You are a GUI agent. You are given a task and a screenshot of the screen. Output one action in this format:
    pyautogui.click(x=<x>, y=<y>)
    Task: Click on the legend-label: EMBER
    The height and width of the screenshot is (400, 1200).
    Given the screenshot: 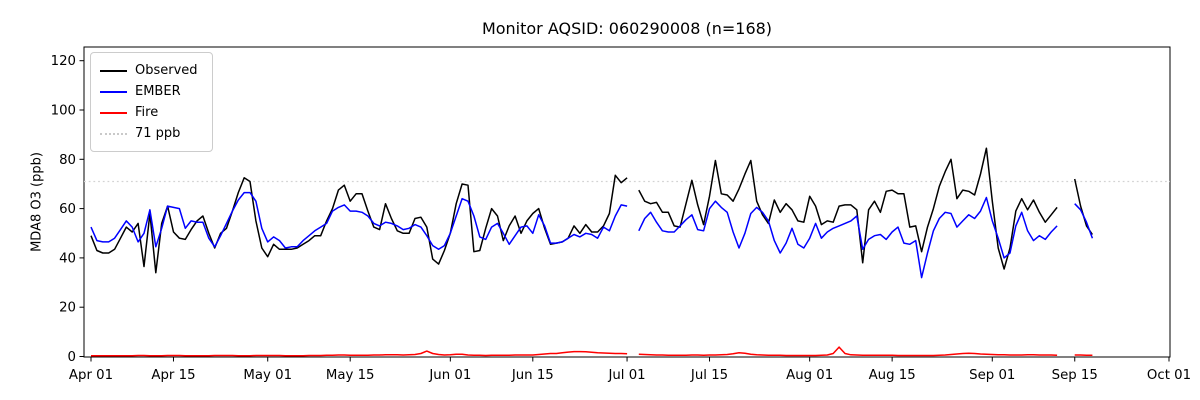 What is the action you would take?
    pyautogui.click(x=158, y=91)
    